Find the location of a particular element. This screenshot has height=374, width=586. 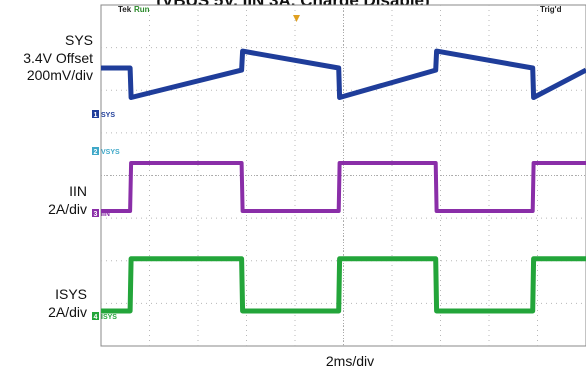

marker-isys: 4 ISYS is located at coordinates (104, 316).